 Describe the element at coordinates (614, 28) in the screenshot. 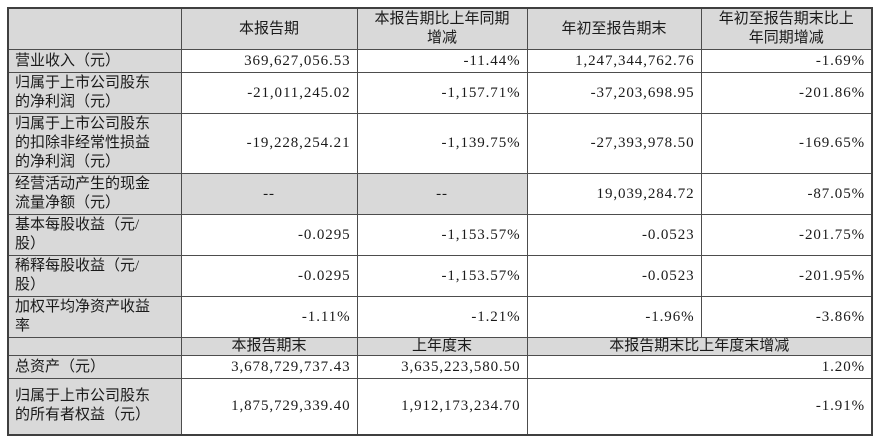

I see `header-ytd: 年初至报告期末` at that location.